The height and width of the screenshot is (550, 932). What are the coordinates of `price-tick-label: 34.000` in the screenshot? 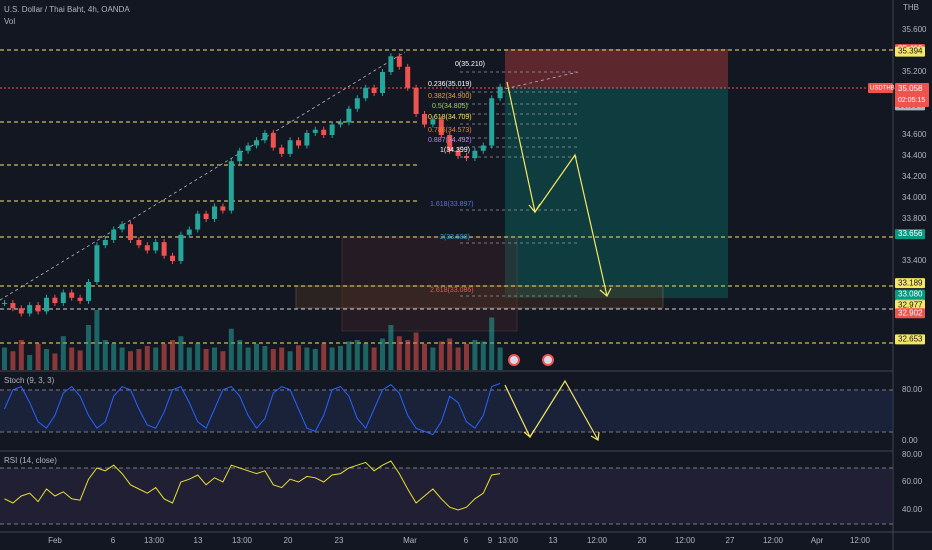 It's located at (914, 197).